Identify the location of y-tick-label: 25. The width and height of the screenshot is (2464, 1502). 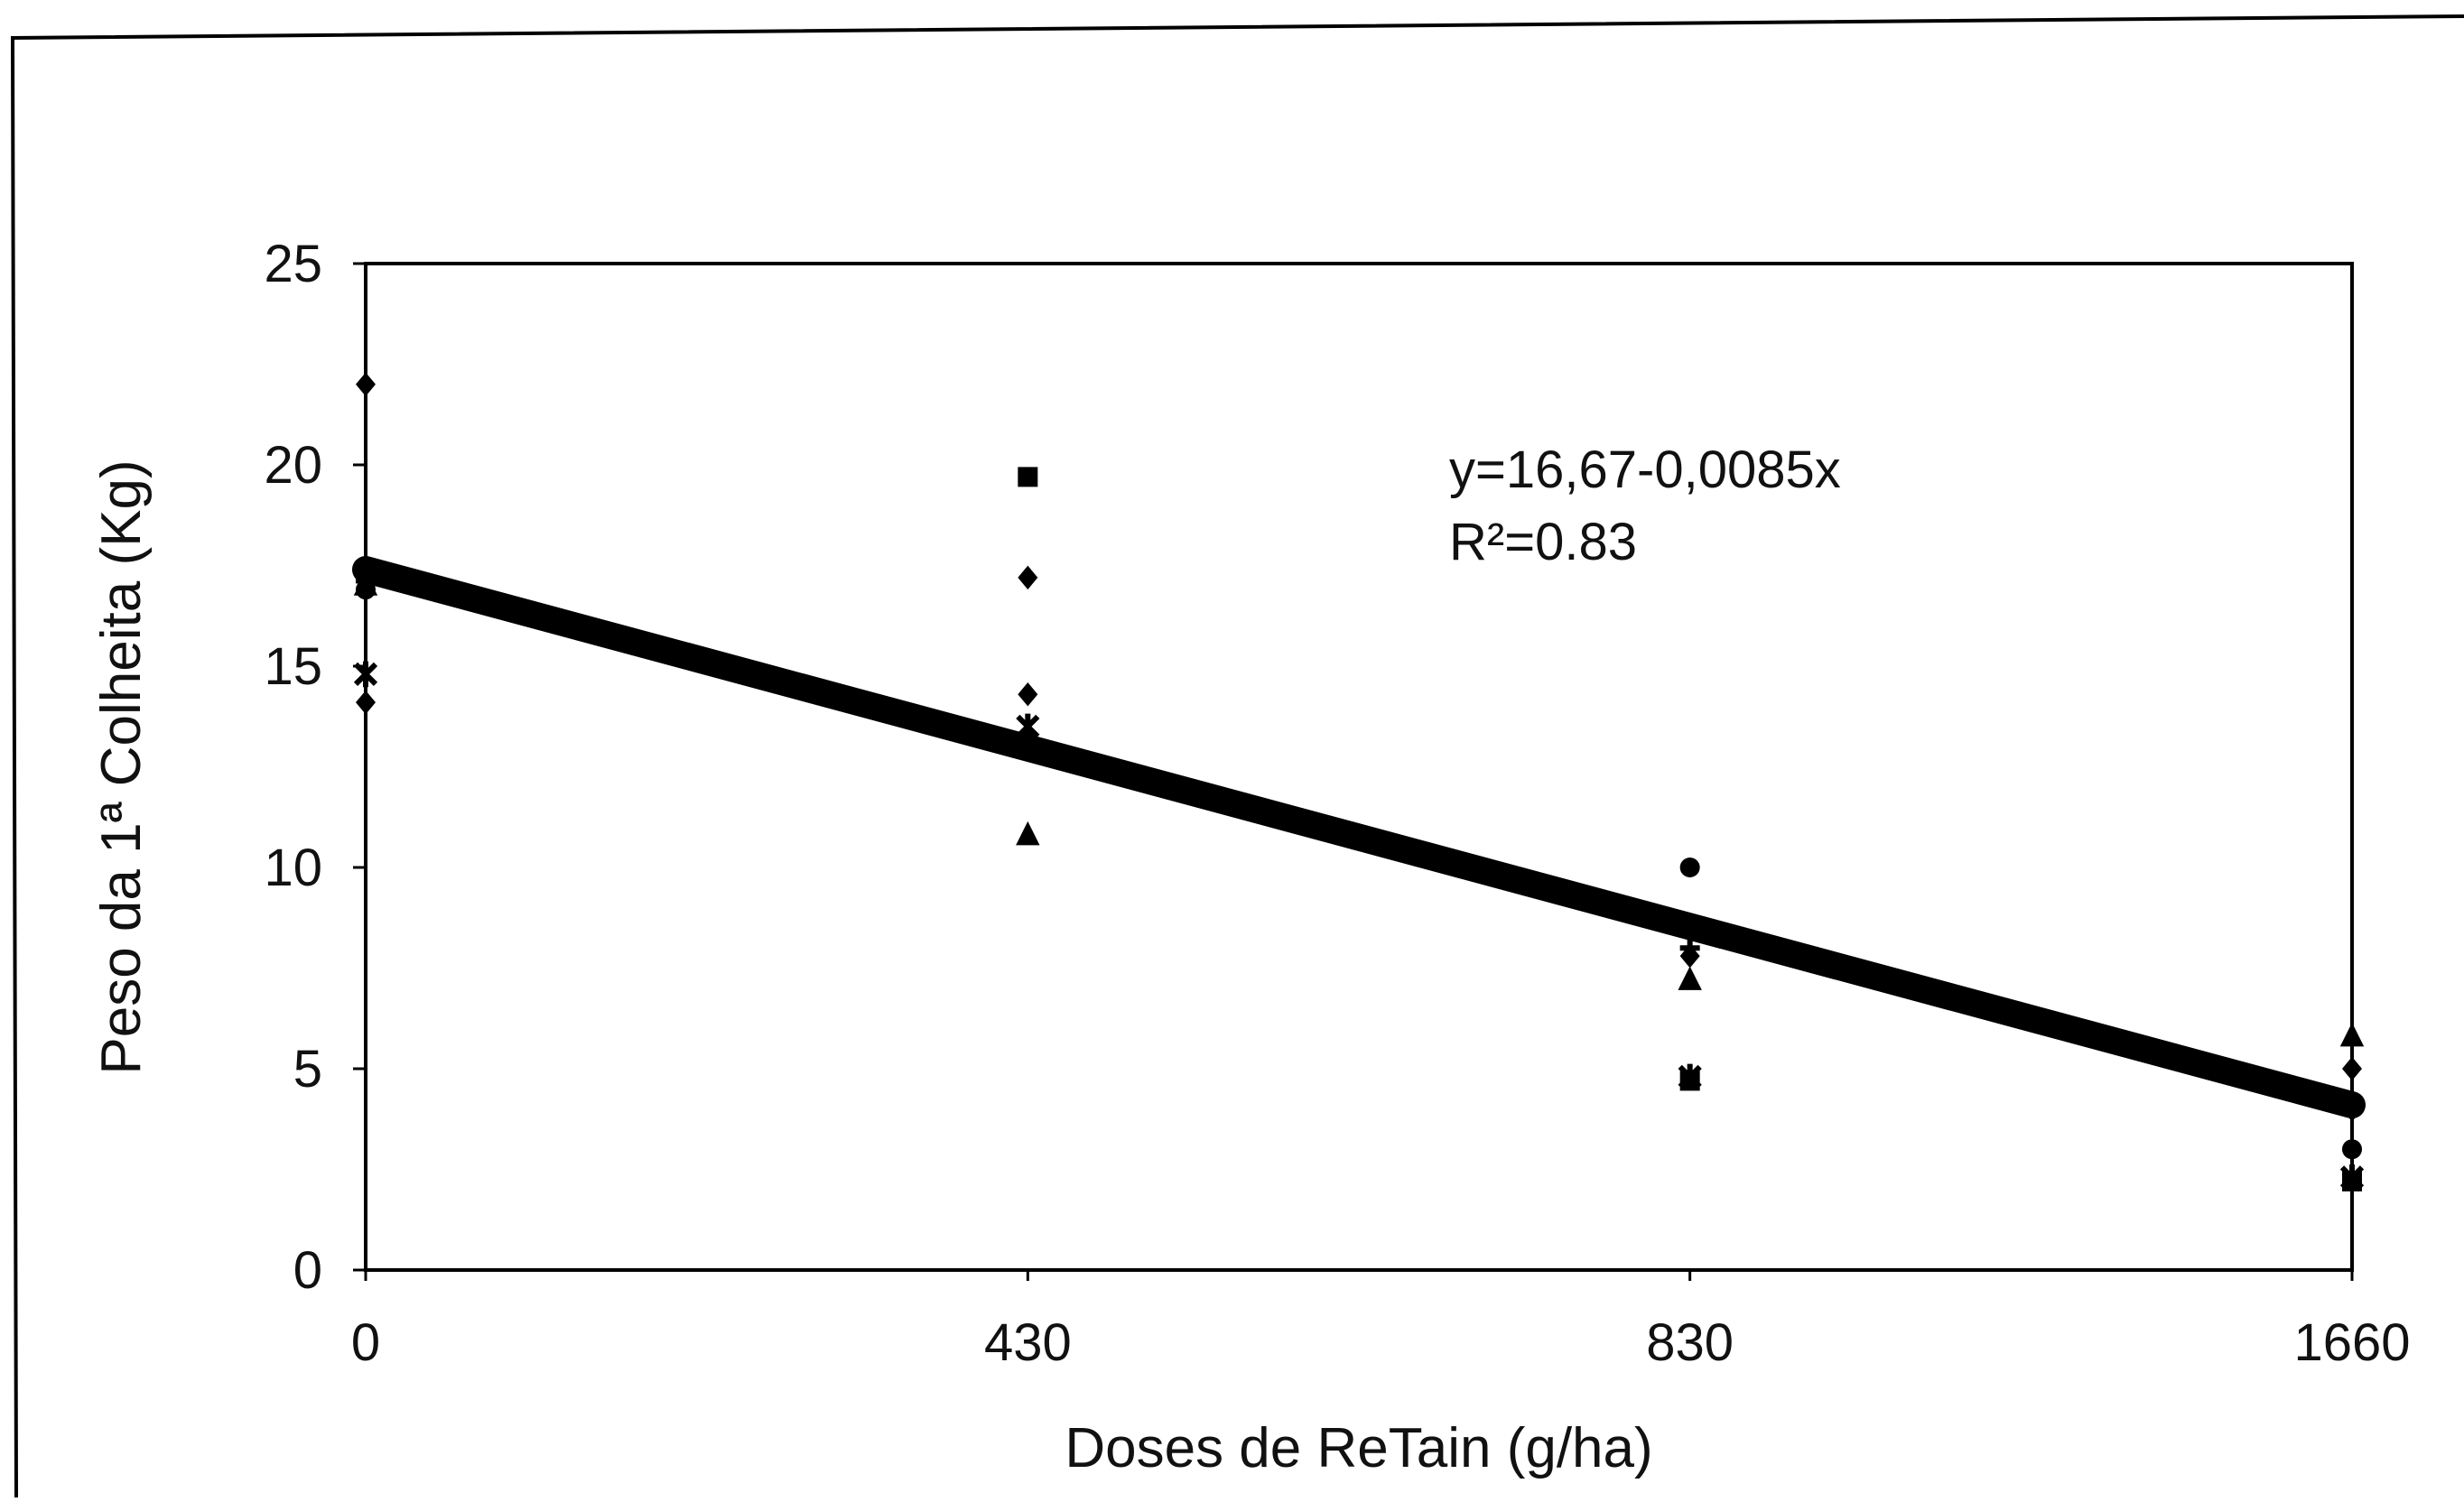
(293, 264).